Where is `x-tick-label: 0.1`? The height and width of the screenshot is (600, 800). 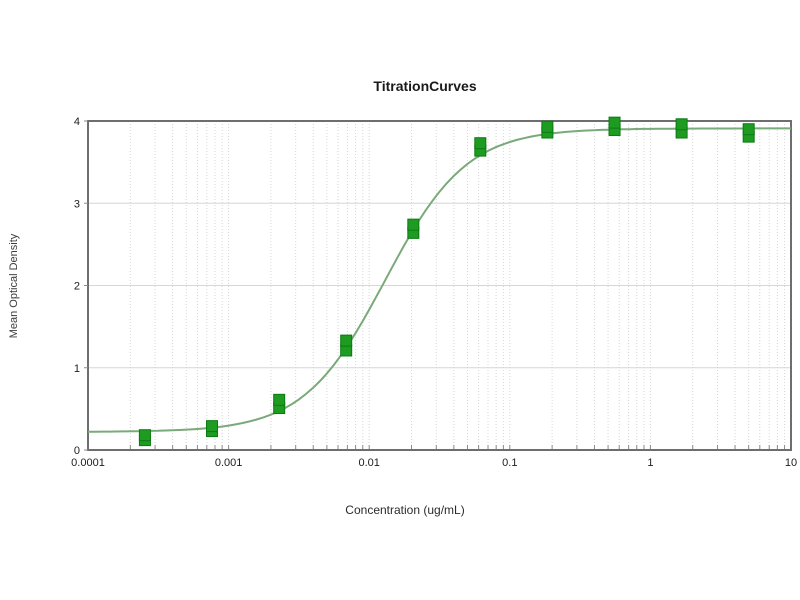 x-tick-label: 0.1 is located at coordinates (509, 463).